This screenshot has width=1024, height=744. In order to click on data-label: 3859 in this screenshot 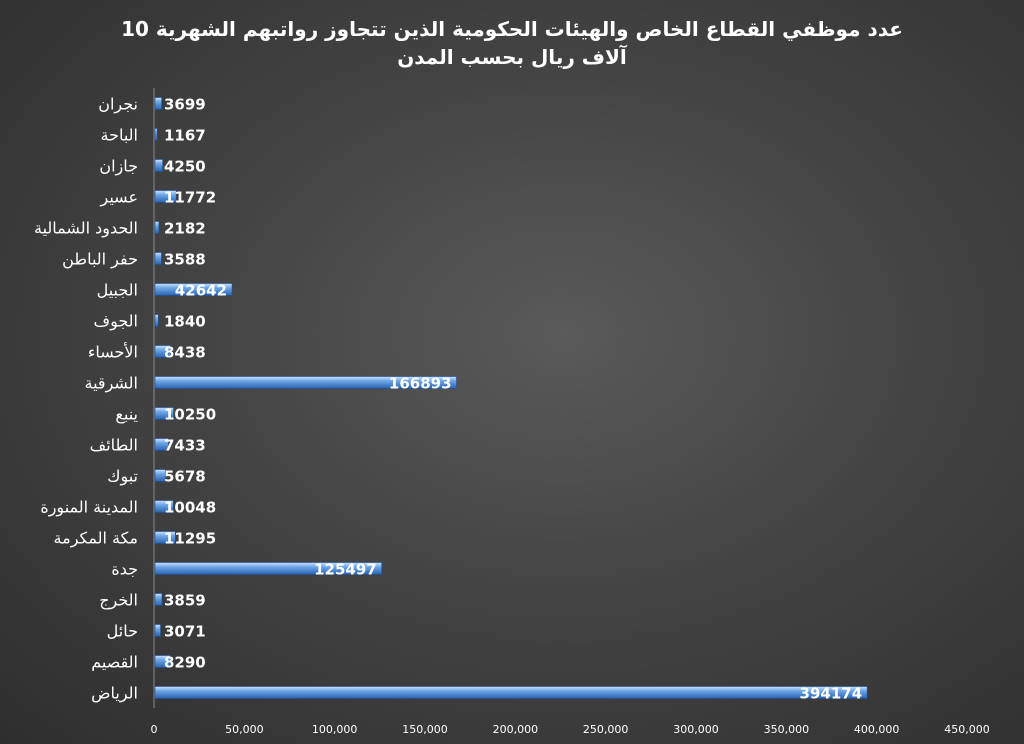, I will do `click(185, 601)`.